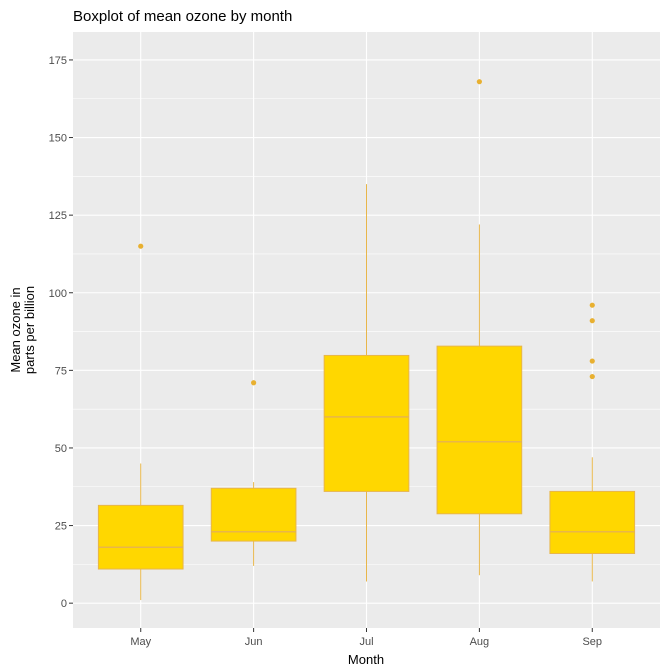 Image resolution: width=672 pixels, height=672 pixels. What do you see at coordinates (592, 442) in the screenshot?
I see `box-sep` at bounding box center [592, 442].